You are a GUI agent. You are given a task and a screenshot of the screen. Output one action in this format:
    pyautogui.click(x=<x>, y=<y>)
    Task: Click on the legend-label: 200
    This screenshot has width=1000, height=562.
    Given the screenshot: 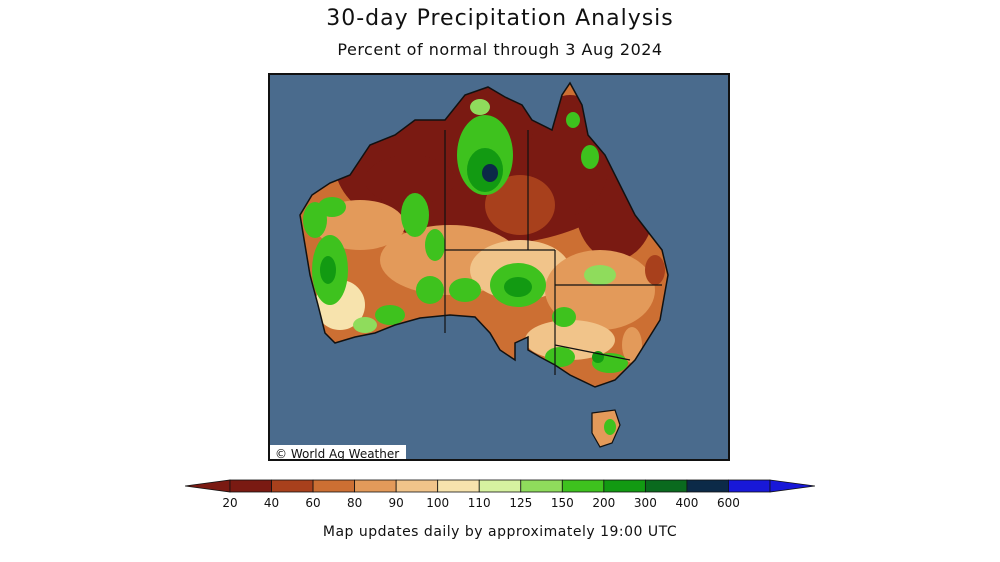 What is the action you would take?
    pyautogui.click(x=604, y=503)
    